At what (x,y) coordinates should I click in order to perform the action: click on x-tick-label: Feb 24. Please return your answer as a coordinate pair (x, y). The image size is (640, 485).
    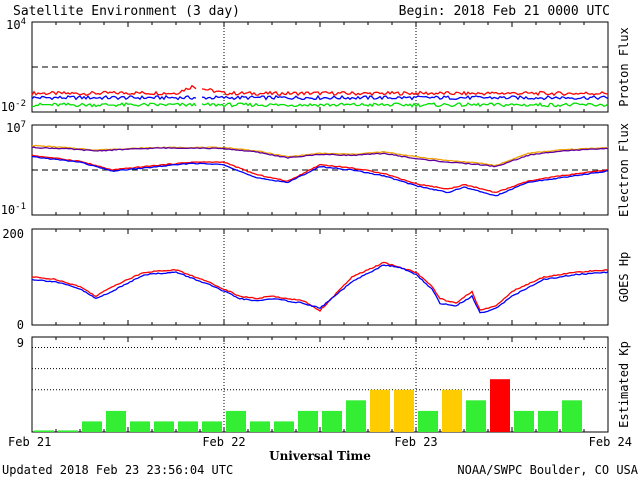
    Looking at the image, I should click on (610, 442).